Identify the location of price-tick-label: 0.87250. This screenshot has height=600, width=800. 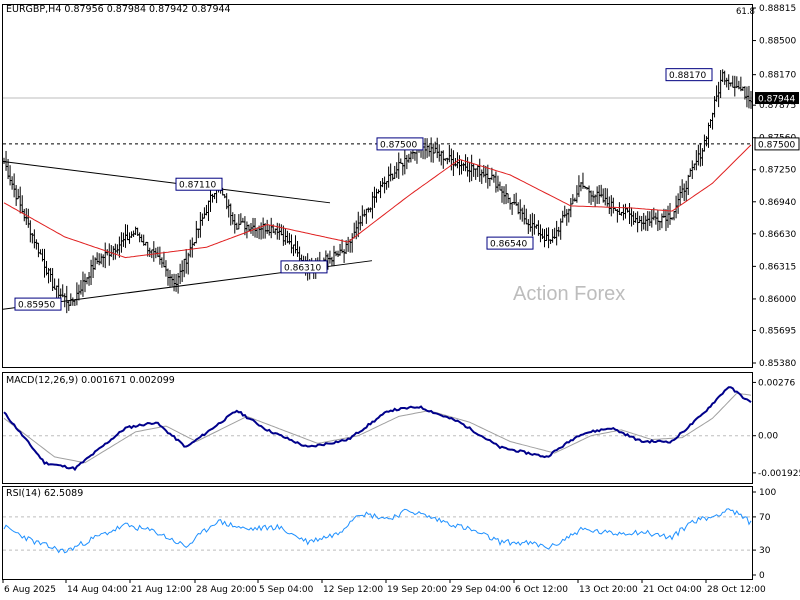
(777, 171).